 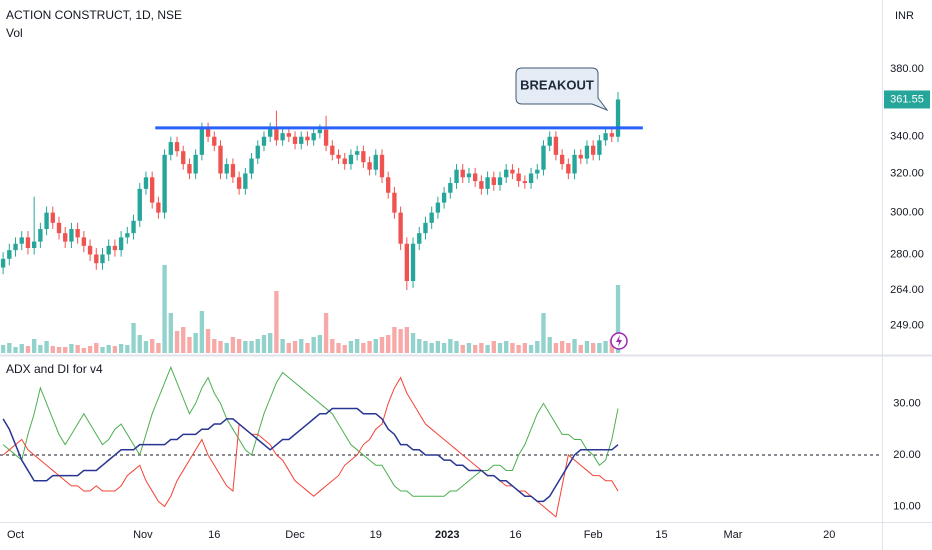 I want to click on dividend-icon, so click(x=619, y=341).